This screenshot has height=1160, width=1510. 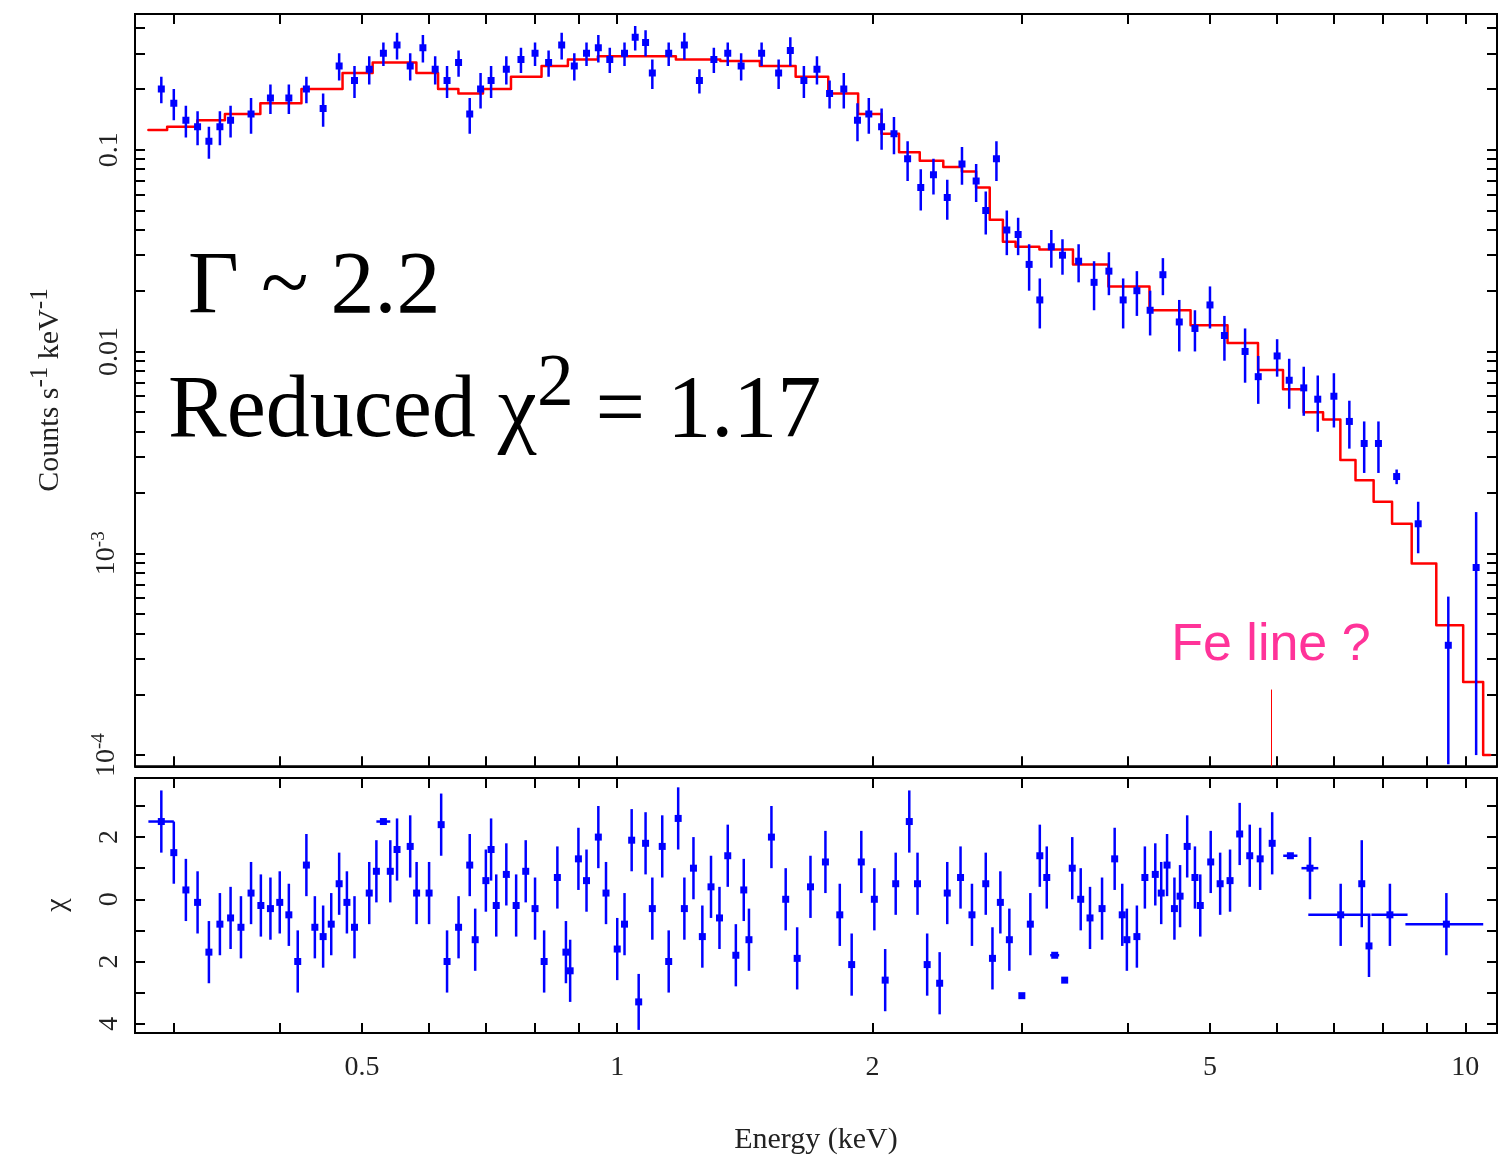 I want to click on y-axis-title: χ, so click(x=55, y=905).